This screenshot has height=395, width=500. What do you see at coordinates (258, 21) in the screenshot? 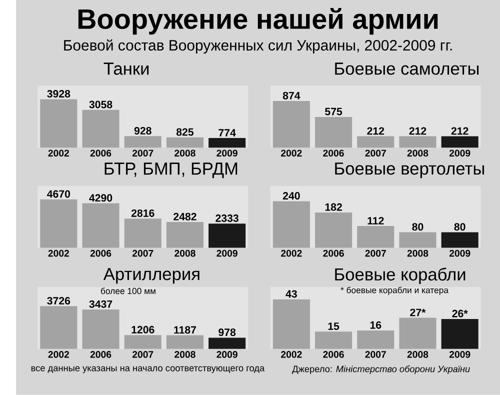
I see `text: Вооружение нашей армии` at bounding box center [258, 21].